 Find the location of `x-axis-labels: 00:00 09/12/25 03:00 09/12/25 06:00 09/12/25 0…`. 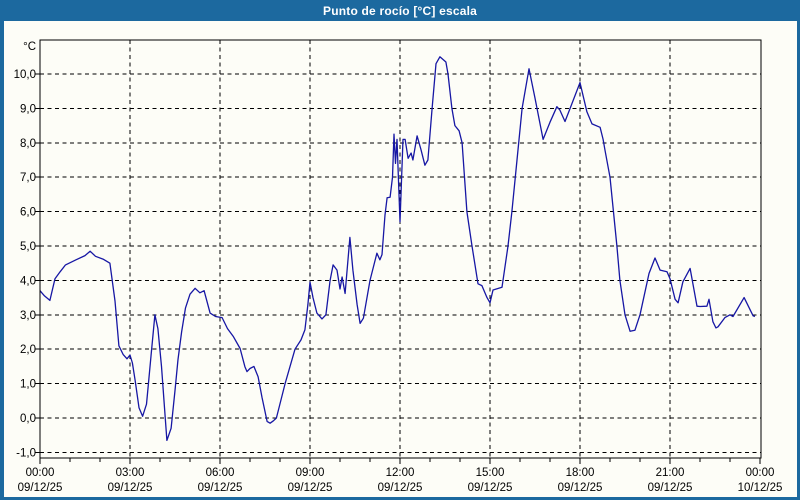

x-axis-labels: 00:00 09/12/25 03:00 09/12/25 06:00 09/12/25 0… is located at coordinates (400, 480).